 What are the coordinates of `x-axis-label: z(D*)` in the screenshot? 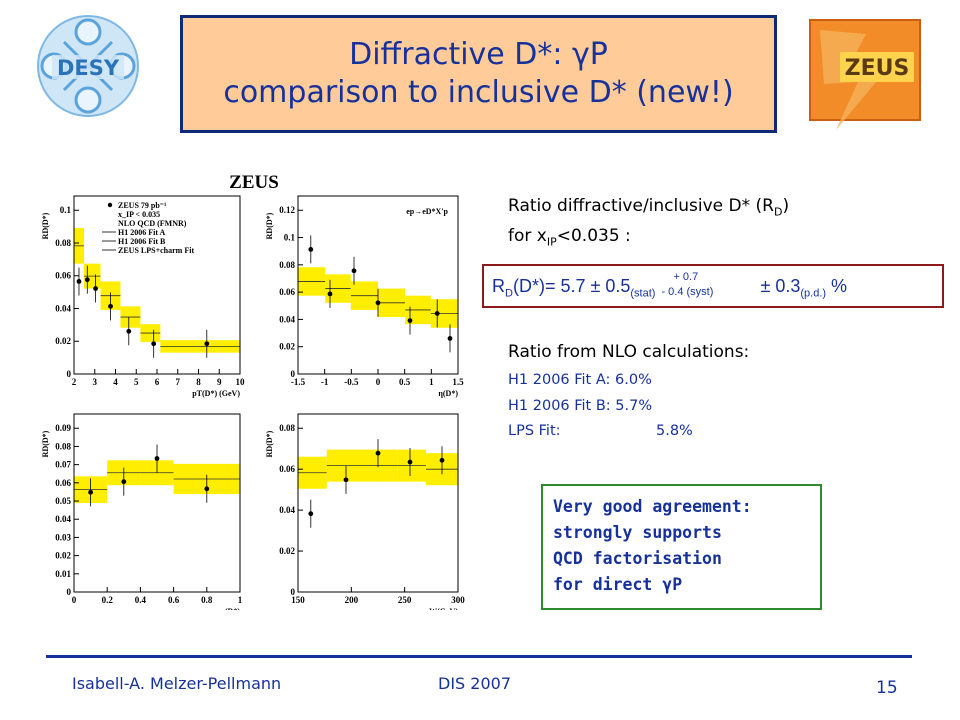 It's located at (230, 608).